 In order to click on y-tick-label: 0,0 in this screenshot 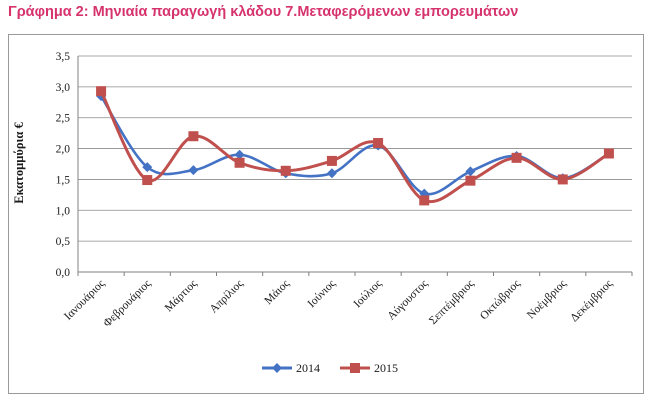, I will do `click(63, 273)`.